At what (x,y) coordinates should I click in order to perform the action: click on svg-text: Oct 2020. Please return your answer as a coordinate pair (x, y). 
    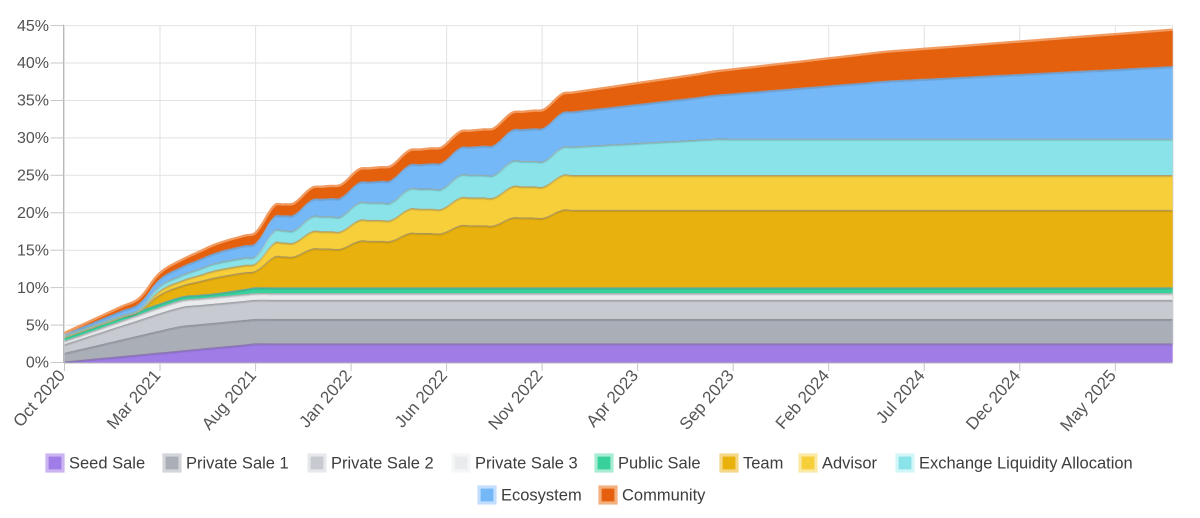
    Looking at the image, I should click on (39, 398).